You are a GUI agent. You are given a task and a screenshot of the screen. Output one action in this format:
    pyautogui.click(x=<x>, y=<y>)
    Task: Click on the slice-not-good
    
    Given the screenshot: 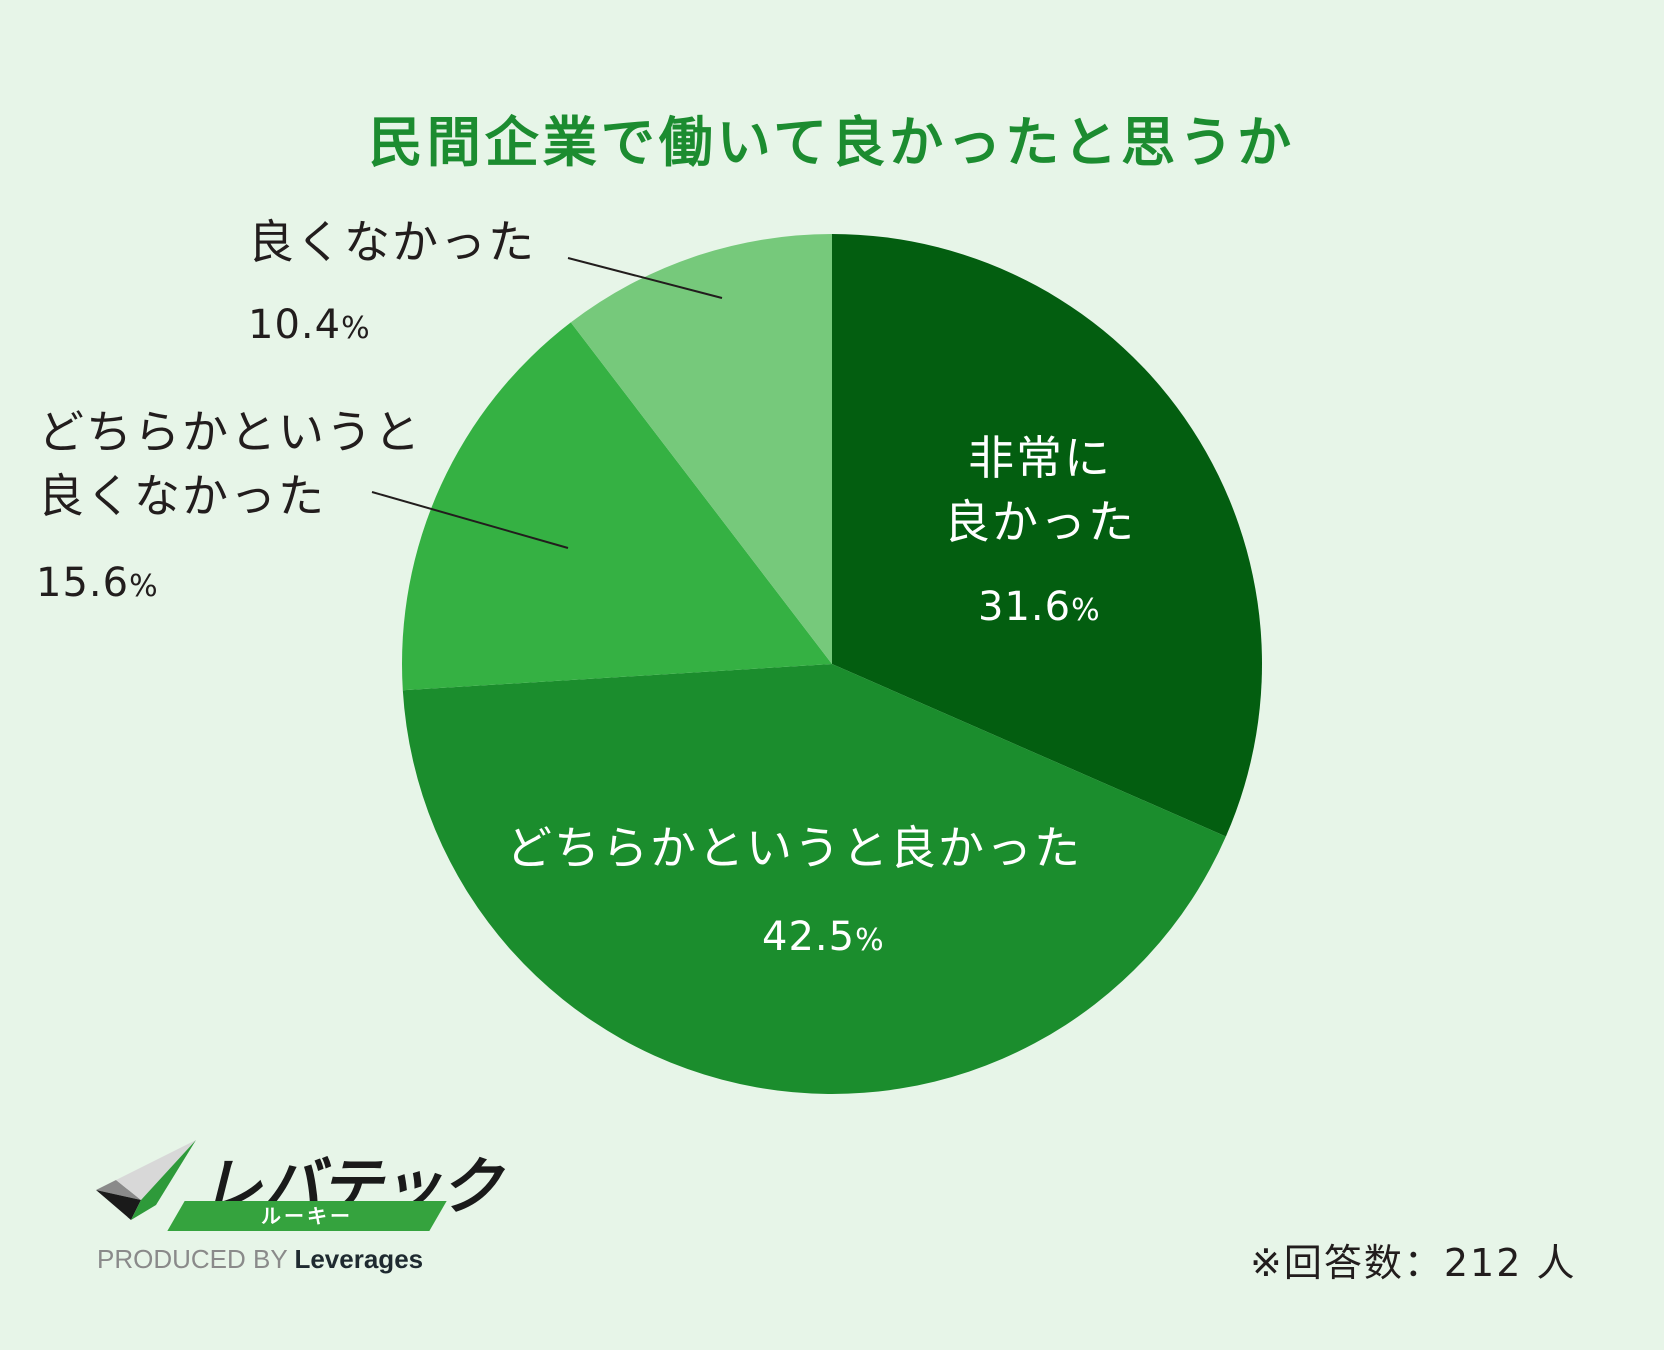 What is the action you would take?
    pyautogui.click(x=701, y=449)
    